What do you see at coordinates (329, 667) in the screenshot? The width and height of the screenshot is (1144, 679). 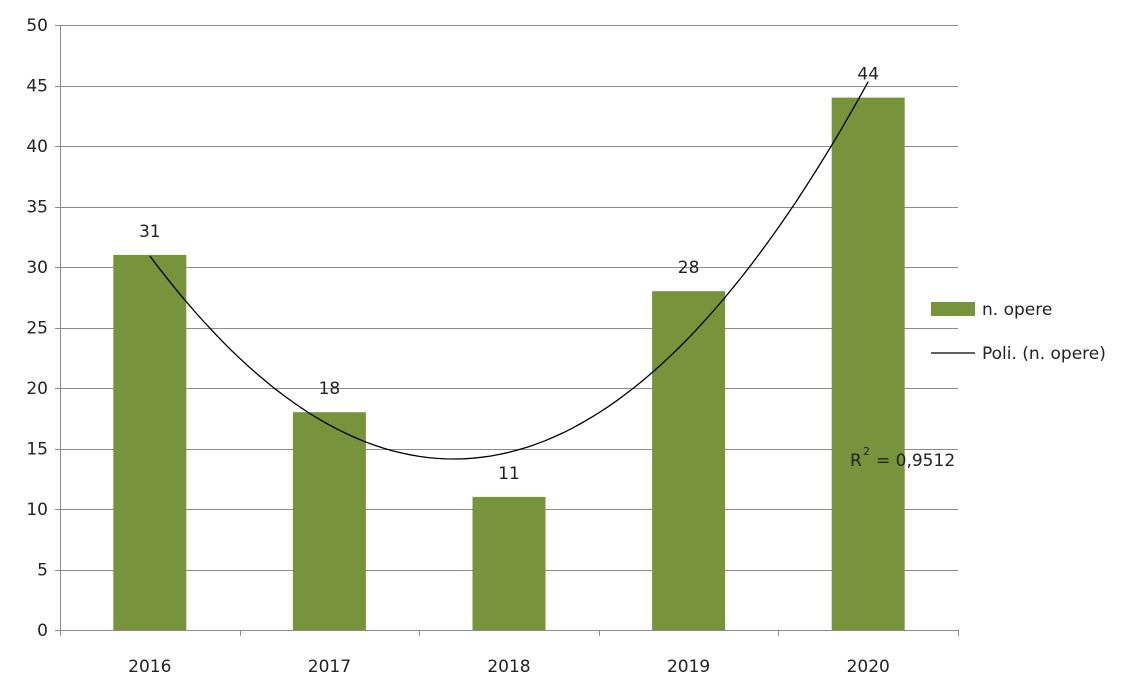 I see `x-tick-label-2017: 2017` at bounding box center [329, 667].